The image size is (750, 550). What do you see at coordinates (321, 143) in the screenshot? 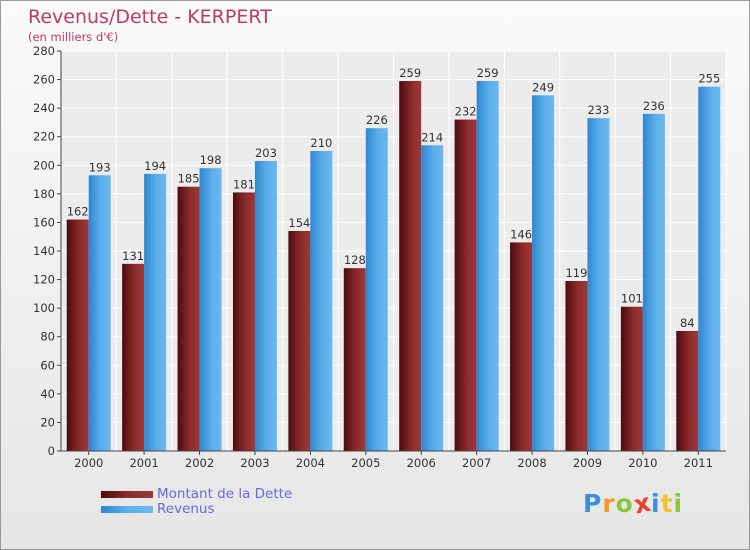
I see `data-label-revenue: 210` at bounding box center [321, 143].